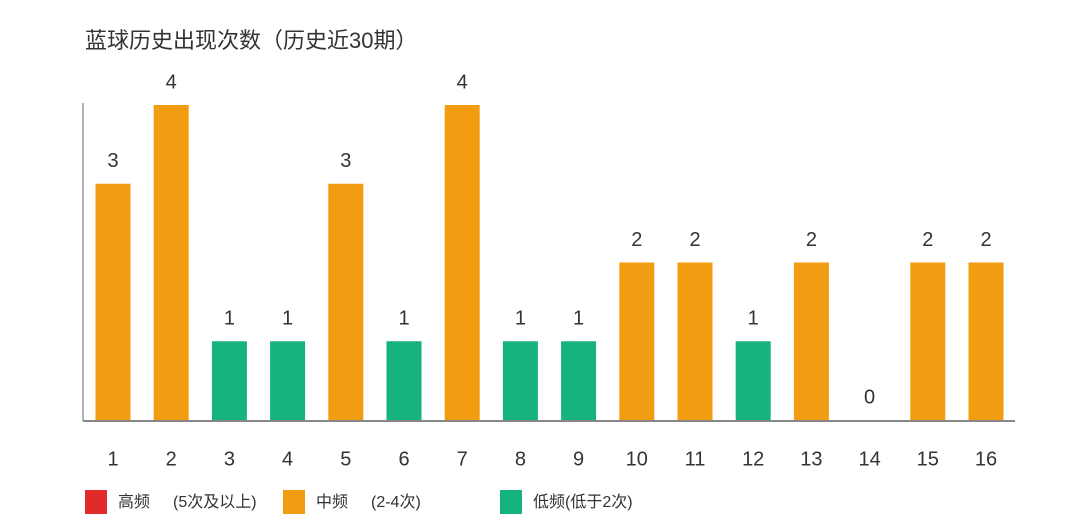 The image size is (1086, 523). I want to click on legend-label: 低频, so click(549, 502).